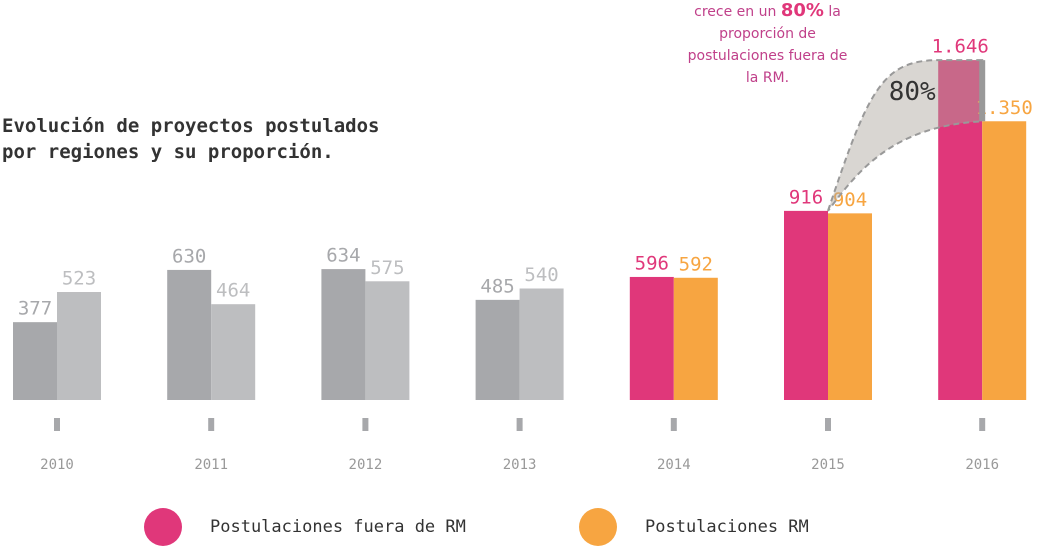 This screenshot has height=547, width=1050. I want to click on data-label: 916, so click(806, 197).